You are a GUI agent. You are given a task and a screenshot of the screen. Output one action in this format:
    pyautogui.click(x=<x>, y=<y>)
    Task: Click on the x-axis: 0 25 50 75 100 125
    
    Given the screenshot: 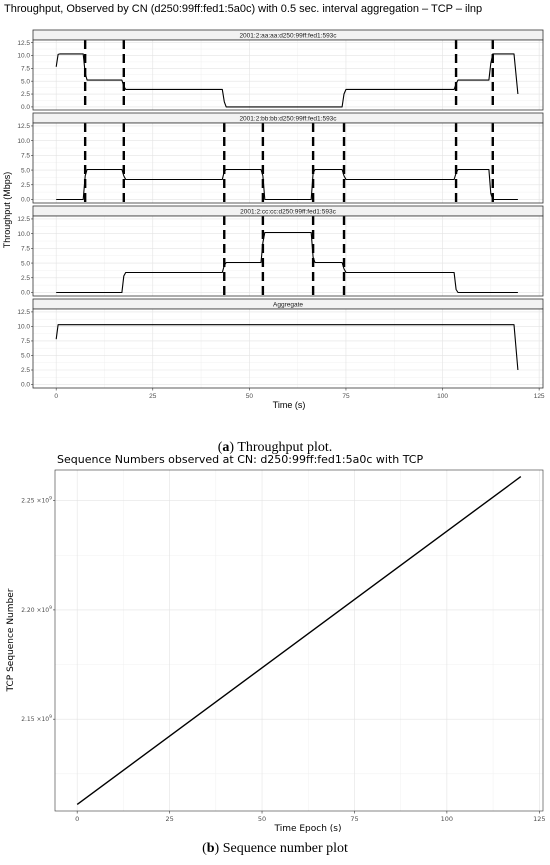 What is the action you would take?
    pyautogui.click(x=299, y=394)
    